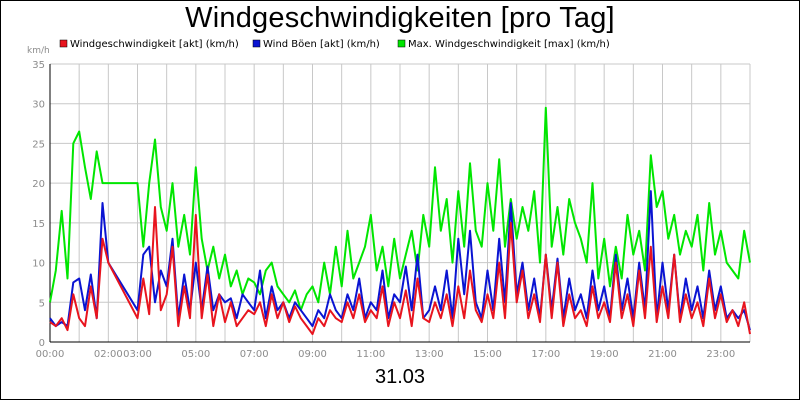 This screenshot has height=400, width=800. Describe the element at coordinates (38, 204) in the screenshot. I see `y-axis-ticks: 0 5 10 15 20 25 30 35` at that location.